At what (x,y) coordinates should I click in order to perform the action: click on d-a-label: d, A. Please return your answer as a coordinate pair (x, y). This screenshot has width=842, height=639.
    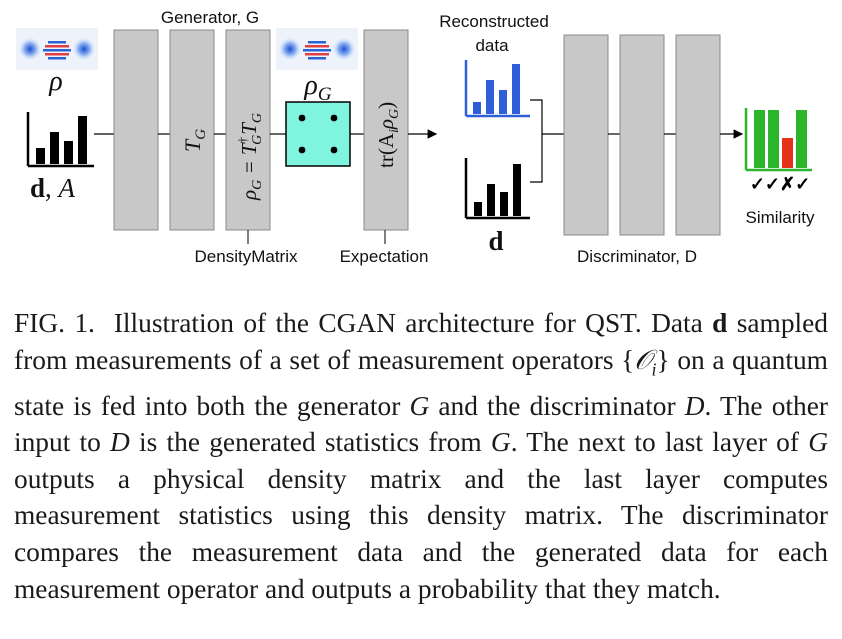
    Looking at the image, I should click on (53, 188).